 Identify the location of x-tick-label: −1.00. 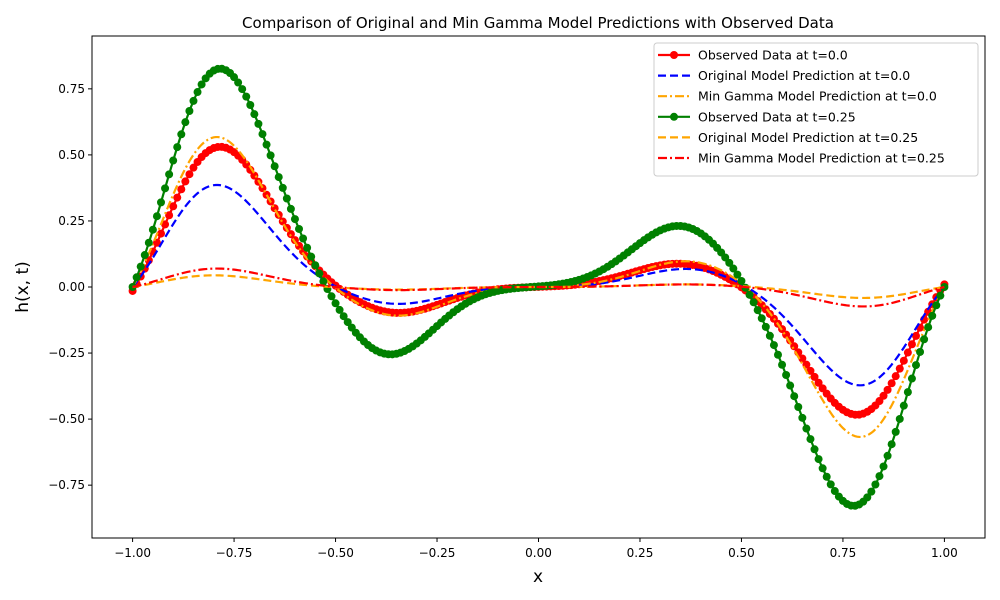
(132, 553).